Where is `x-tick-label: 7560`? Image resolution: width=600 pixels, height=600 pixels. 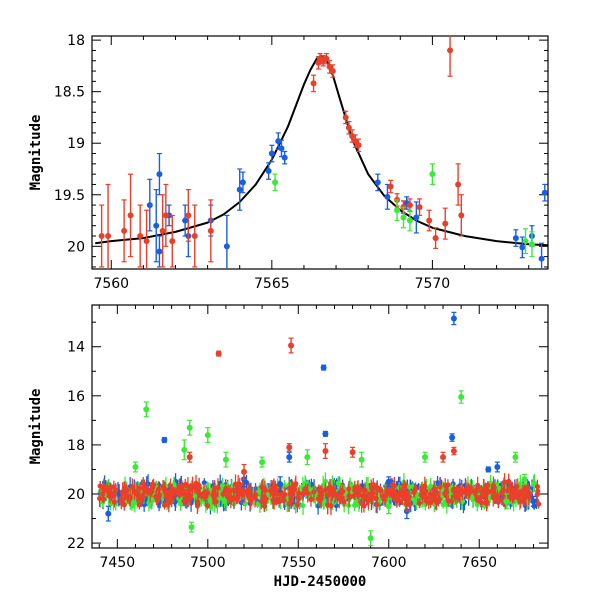
x-tick-label: 7560 is located at coordinates (111, 284).